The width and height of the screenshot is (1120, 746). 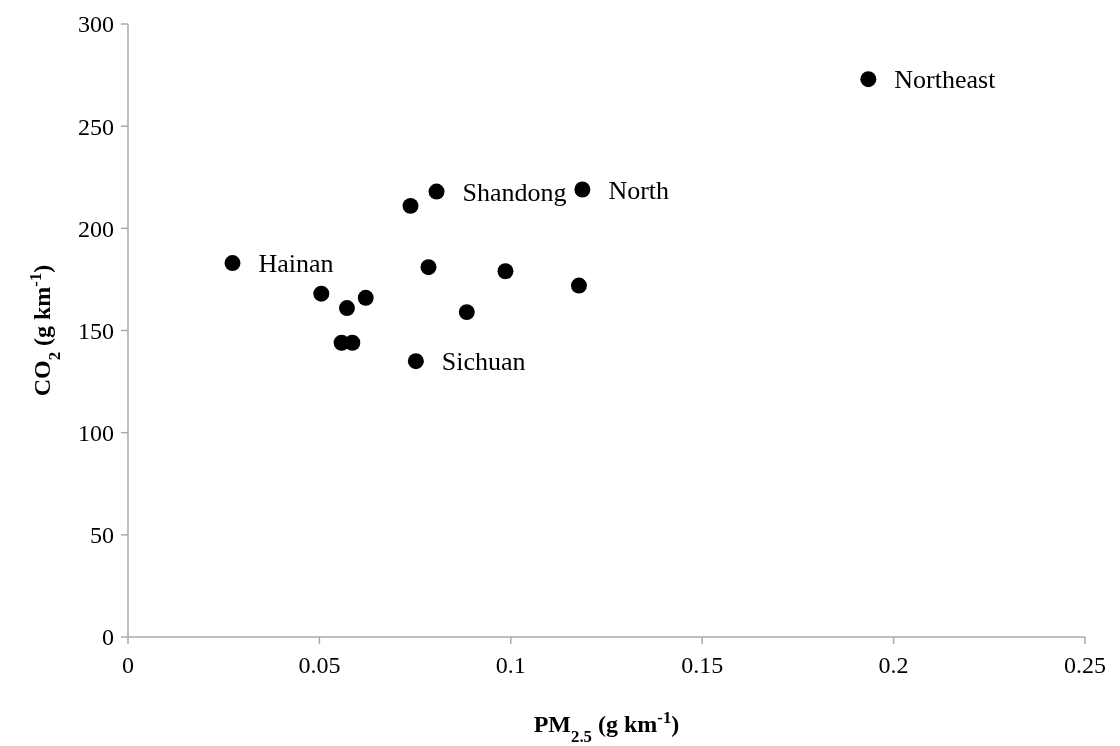 What do you see at coordinates (319, 665) in the screenshot?
I see `x-tick-label: 0.05` at bounding box center [319, 665].